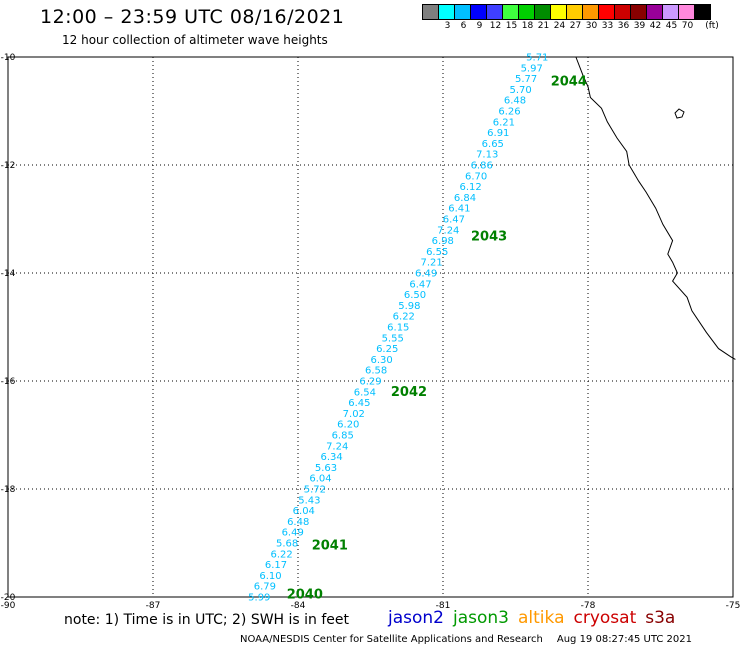 This screenshot has width=740, height=650. What do you see at coordinates (527, 26) in the screenshot?
I see `legend-label: 18` at bounding box center [527, 26].